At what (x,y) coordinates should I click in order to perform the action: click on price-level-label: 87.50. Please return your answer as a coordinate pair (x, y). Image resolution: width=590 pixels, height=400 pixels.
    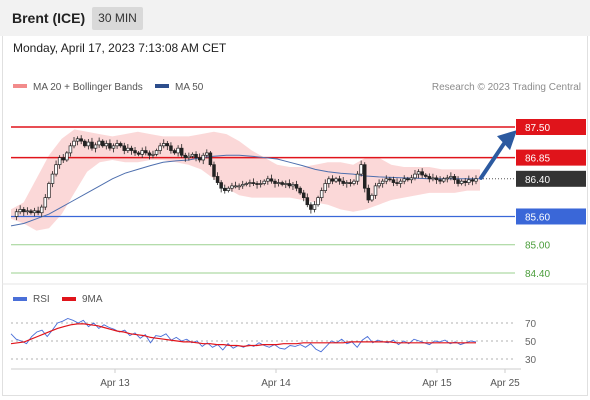
    Looking at the image, I should click on (537, 128).